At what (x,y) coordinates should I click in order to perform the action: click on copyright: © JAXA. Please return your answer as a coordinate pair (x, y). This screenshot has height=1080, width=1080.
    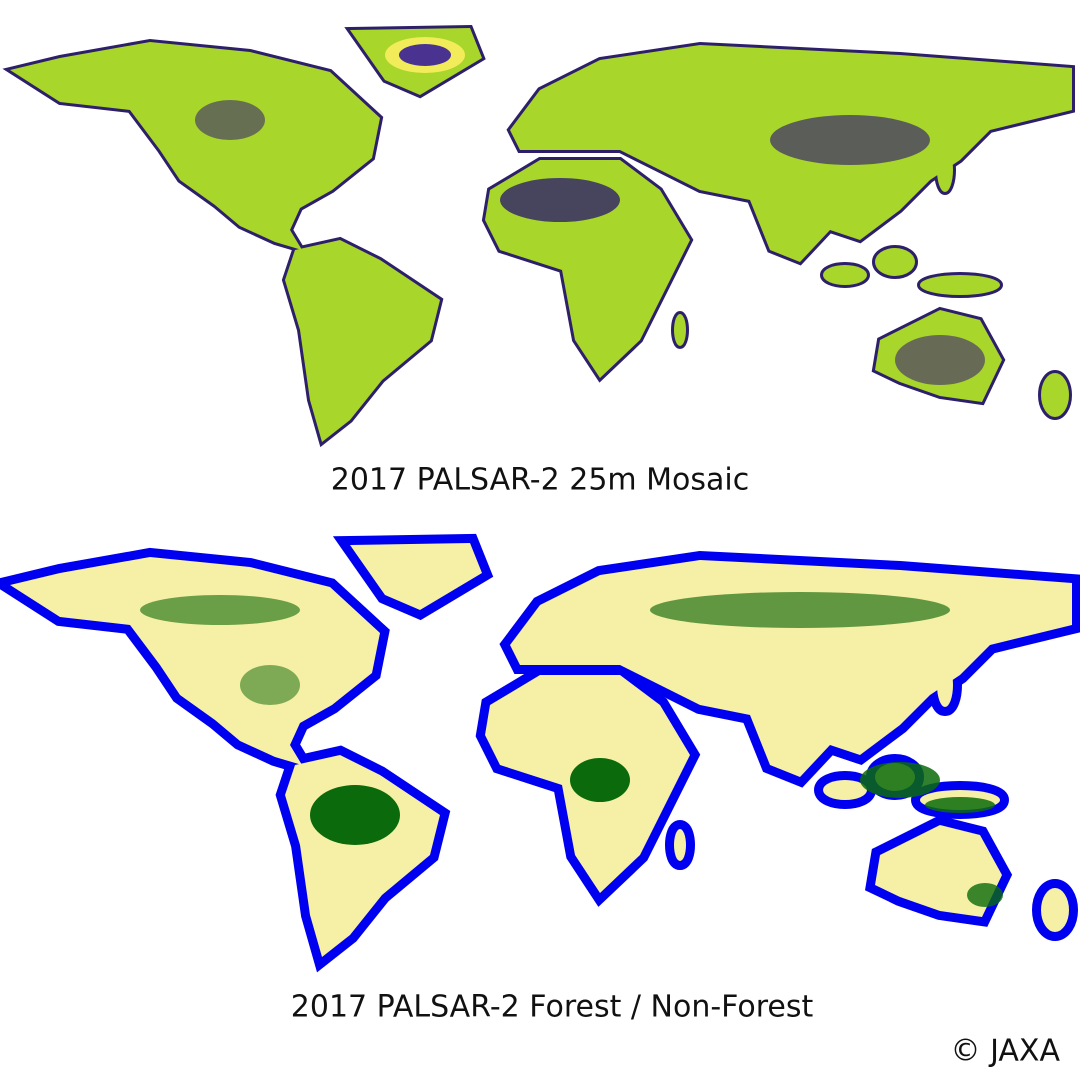
    Looking at the image, I should click on (1006, 1051).